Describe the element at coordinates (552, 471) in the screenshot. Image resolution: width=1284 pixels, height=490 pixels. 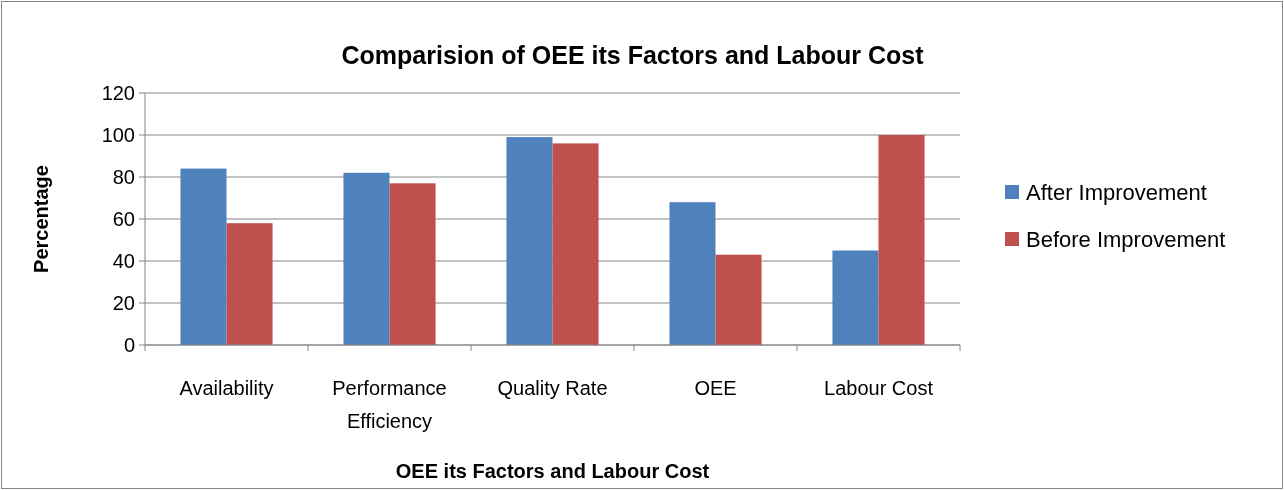
I see `x-axis-title: OEE its Factors and Labour Cost` at that location.